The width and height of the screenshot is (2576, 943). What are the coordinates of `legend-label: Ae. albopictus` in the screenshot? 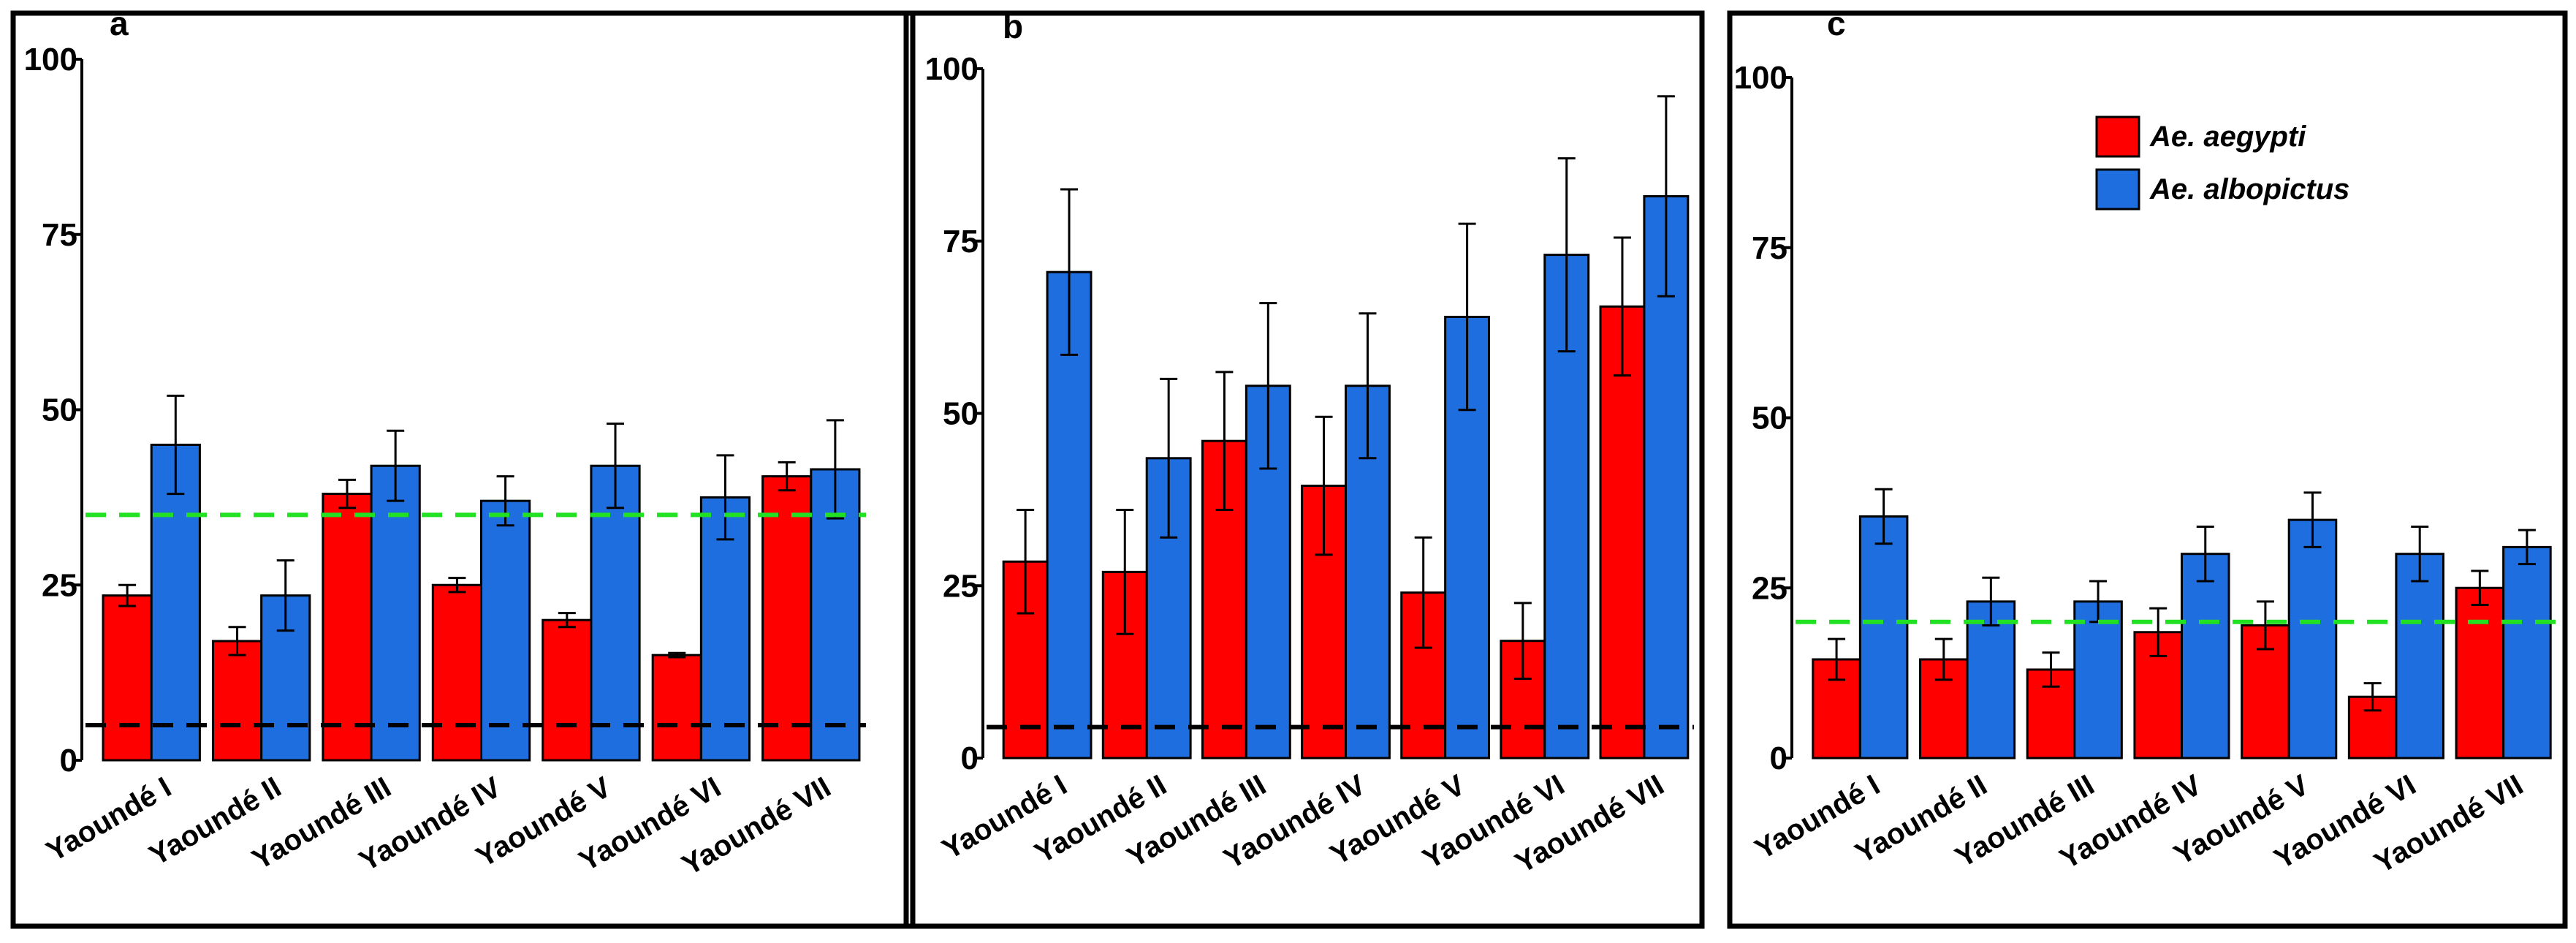 It's located at (2249, 189).